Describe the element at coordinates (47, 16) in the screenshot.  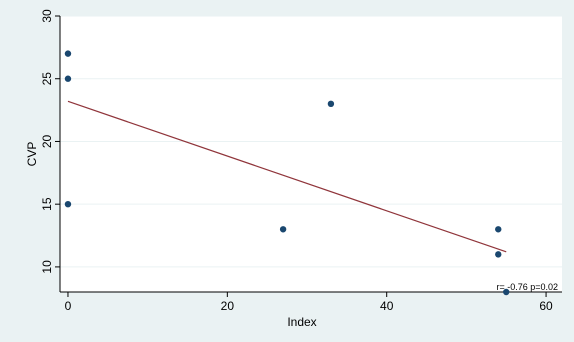
I see `y-tick-label: 30` at that location.